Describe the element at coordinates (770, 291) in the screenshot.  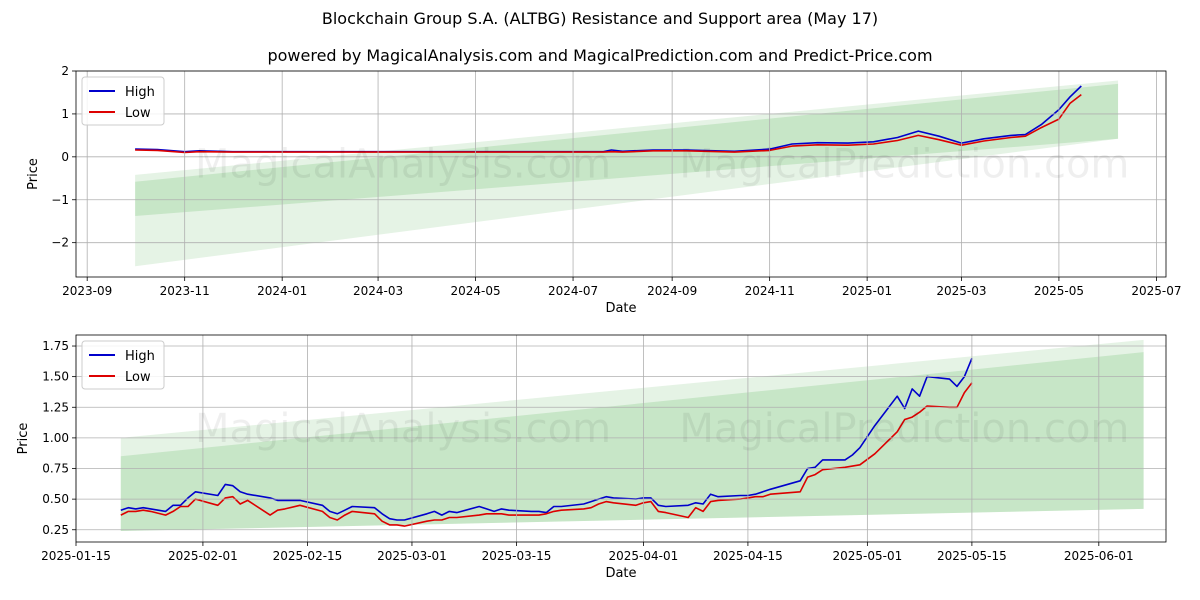
I see `x-tick-label: 2024-11` at that location.